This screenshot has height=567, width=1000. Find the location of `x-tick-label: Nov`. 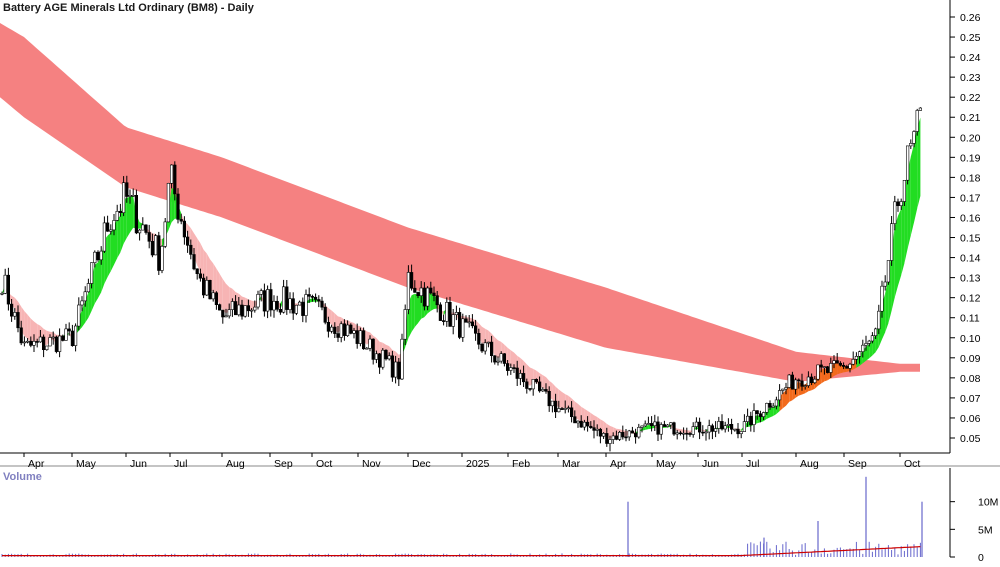

x-tick-label: Nov is located at coordinates (371, 464).